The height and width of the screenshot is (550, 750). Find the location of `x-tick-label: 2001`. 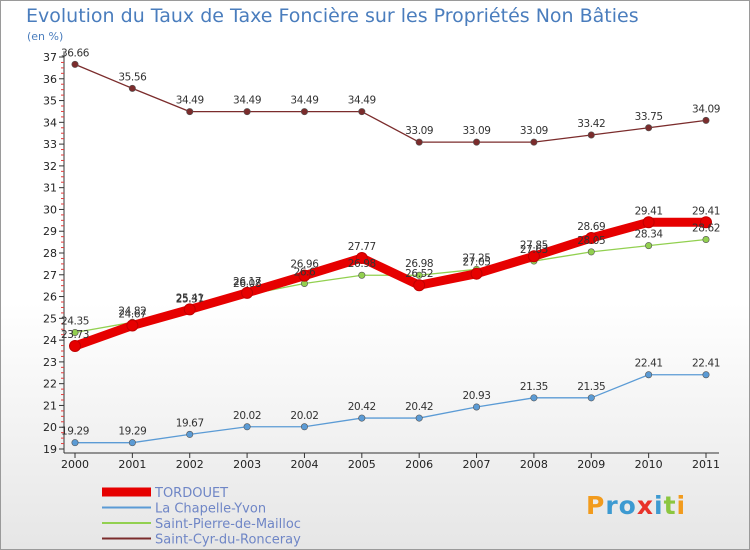

x-tick-label: 2001 is located at coordinates (132, 464).